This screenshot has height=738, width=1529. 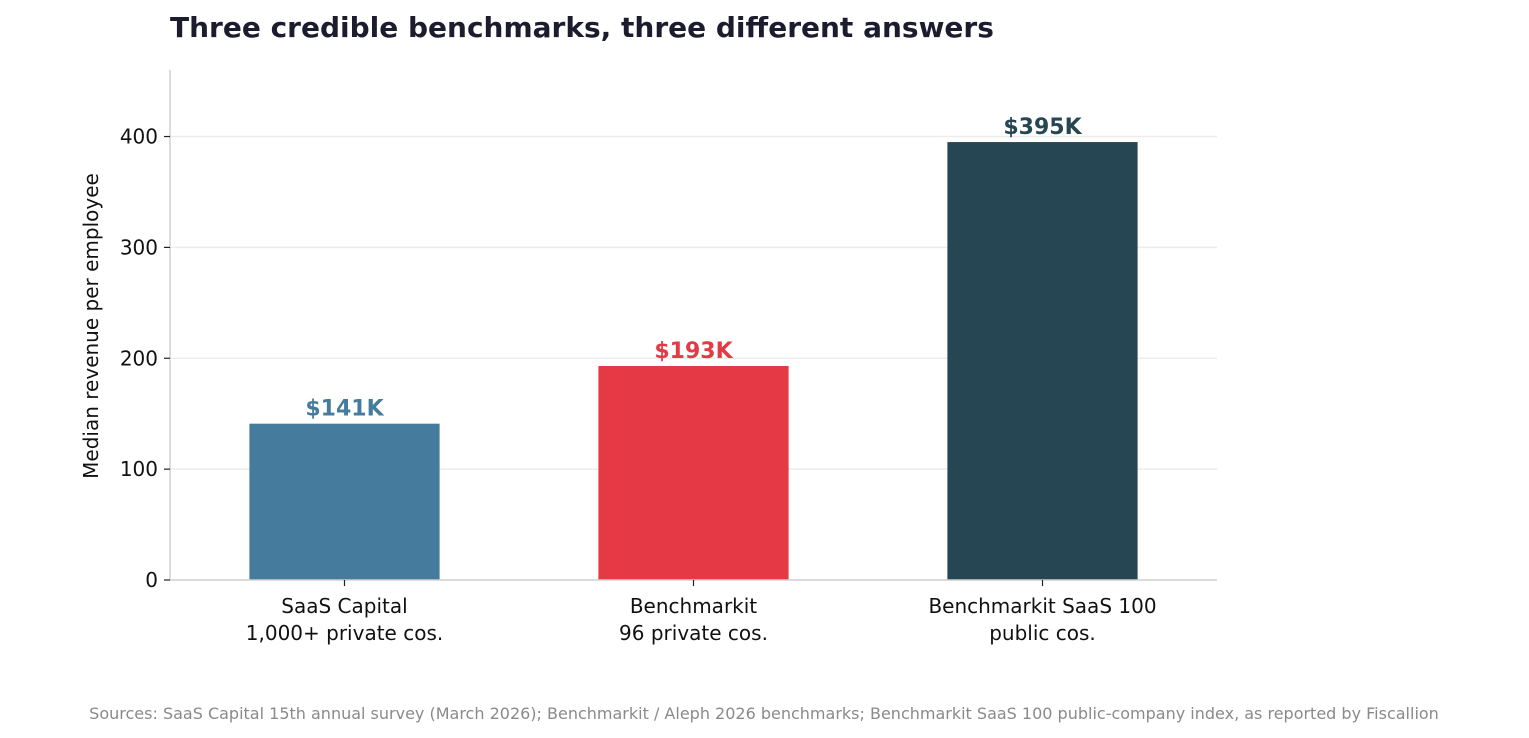 What do you see at coordinates (344, 633) in the screenshot?
I see `x-tick-label: 1,000+ private cos.` at bounding box center [344, 633].